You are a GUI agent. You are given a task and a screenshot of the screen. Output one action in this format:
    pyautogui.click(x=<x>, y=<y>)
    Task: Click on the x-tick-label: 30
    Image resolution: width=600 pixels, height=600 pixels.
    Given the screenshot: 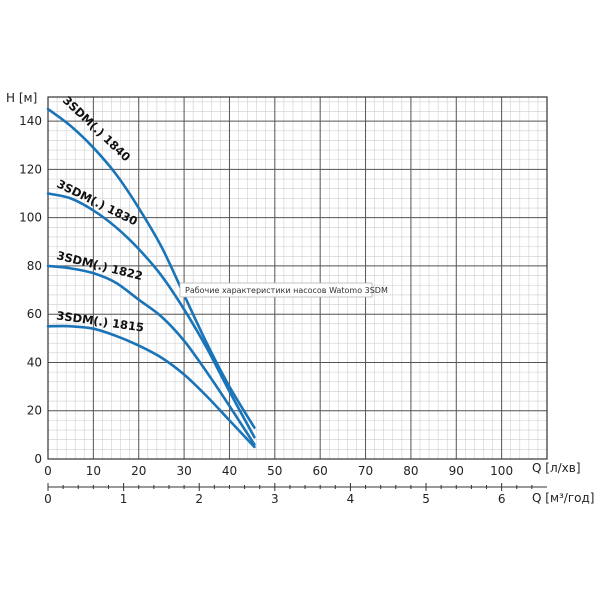 What is the action you would take?
    pyautogui.click(x=183, y=471)
    